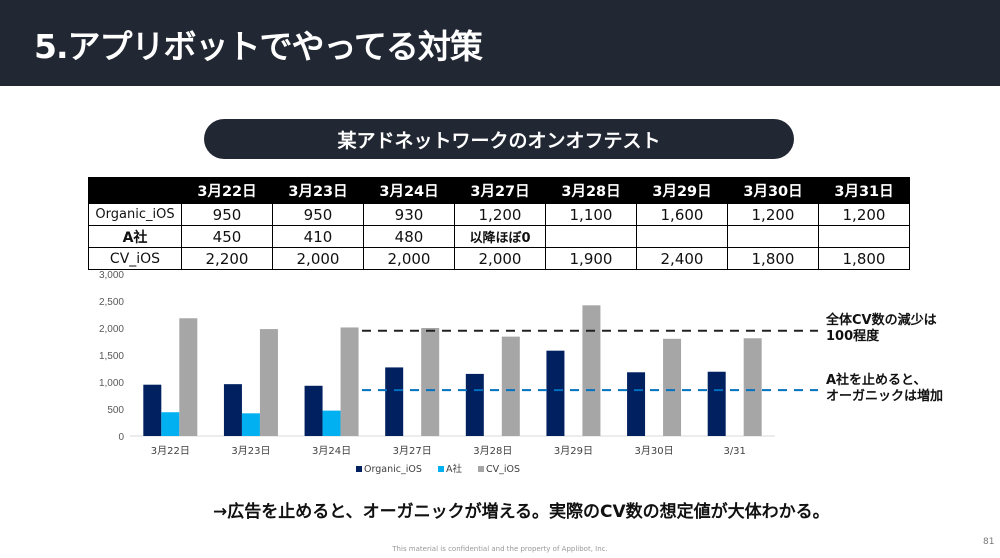 This screenshot has height=558, width=1000. What do you see at coordinates (734, 451) in the screenshot?
I see `x-tick-label: 3/31` at bounding box center [734, 451].